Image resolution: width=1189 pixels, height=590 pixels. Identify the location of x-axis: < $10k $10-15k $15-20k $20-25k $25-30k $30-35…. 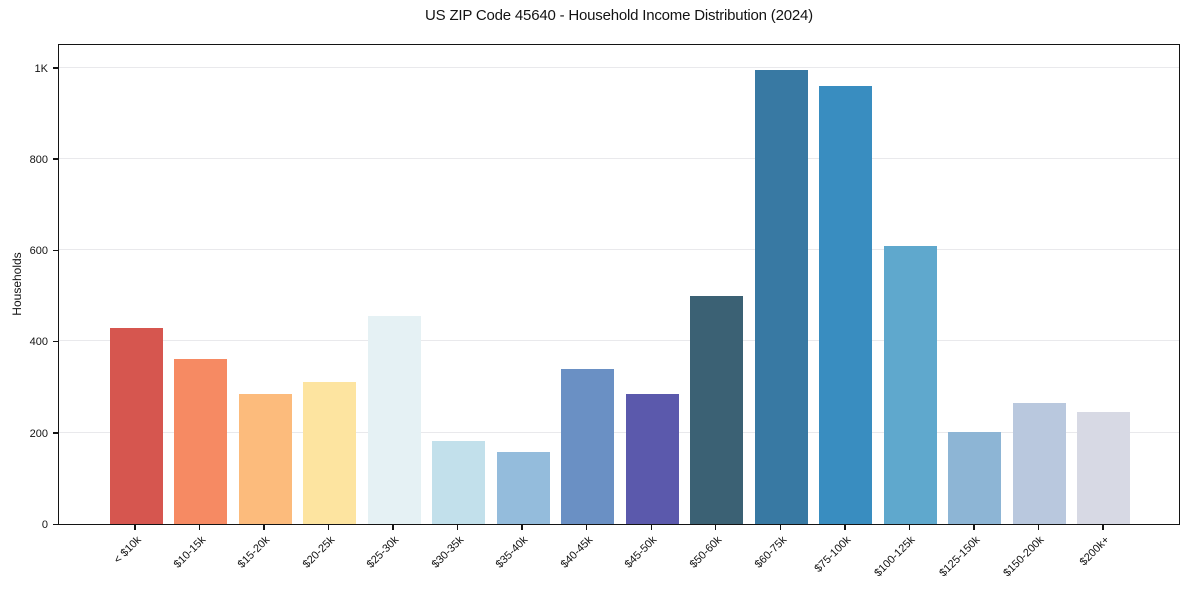
(619, 557).